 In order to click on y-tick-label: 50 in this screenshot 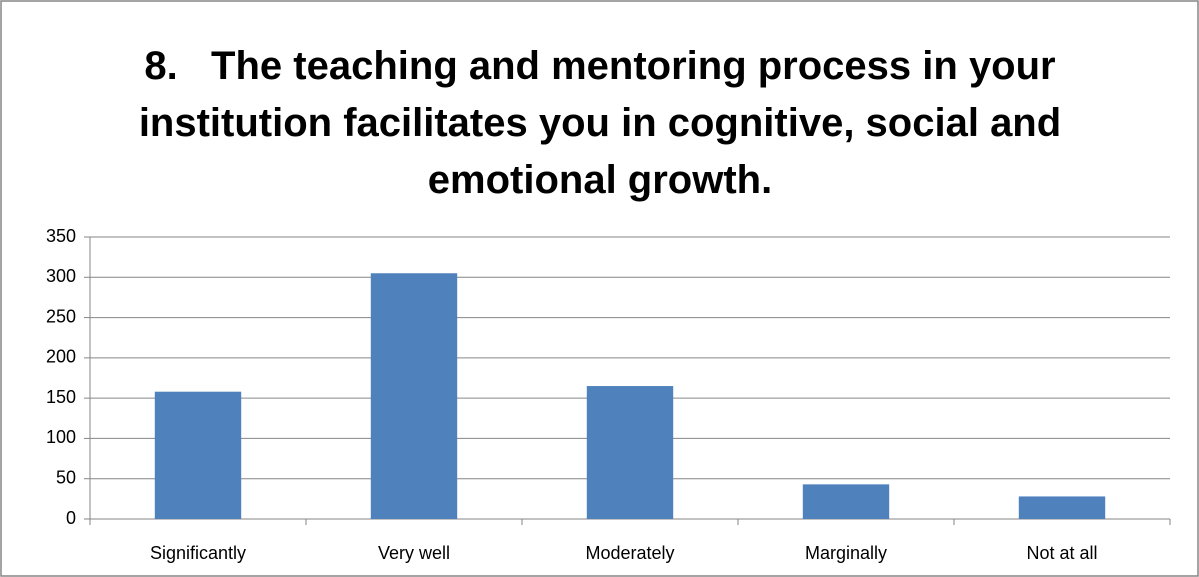, I will do `click(66, 477)`.